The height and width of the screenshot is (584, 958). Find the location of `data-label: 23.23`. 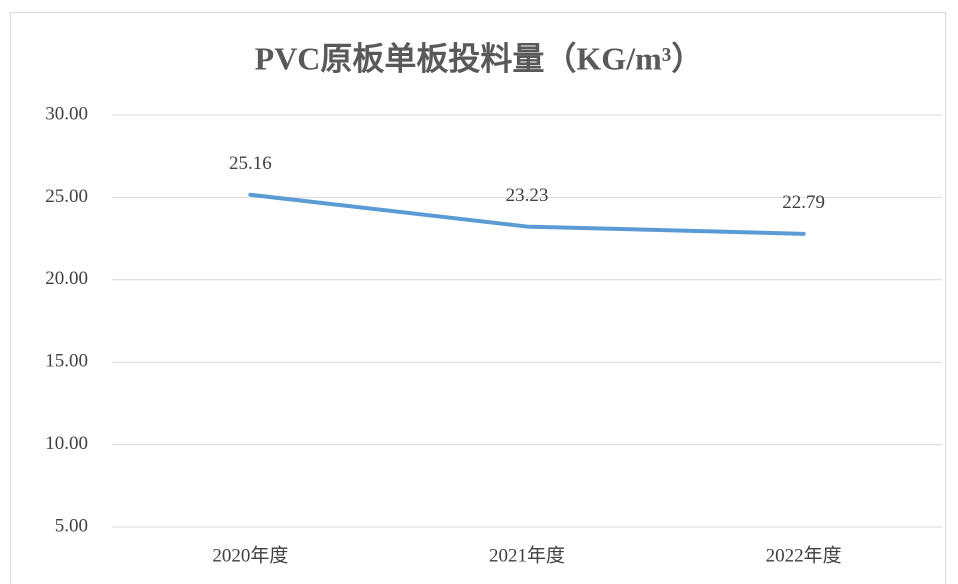

data-label: 23.23 is located at coordinates (527, 195).